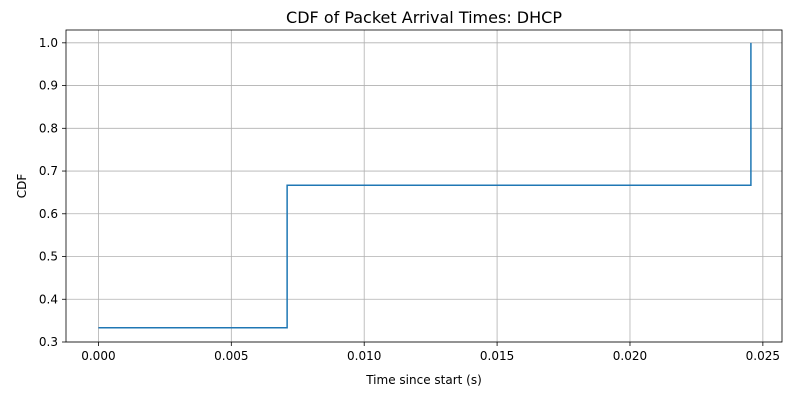 This screenshot has height=400, width=800. I want to click on x-tick-label: 0.010, so click(364, 356).